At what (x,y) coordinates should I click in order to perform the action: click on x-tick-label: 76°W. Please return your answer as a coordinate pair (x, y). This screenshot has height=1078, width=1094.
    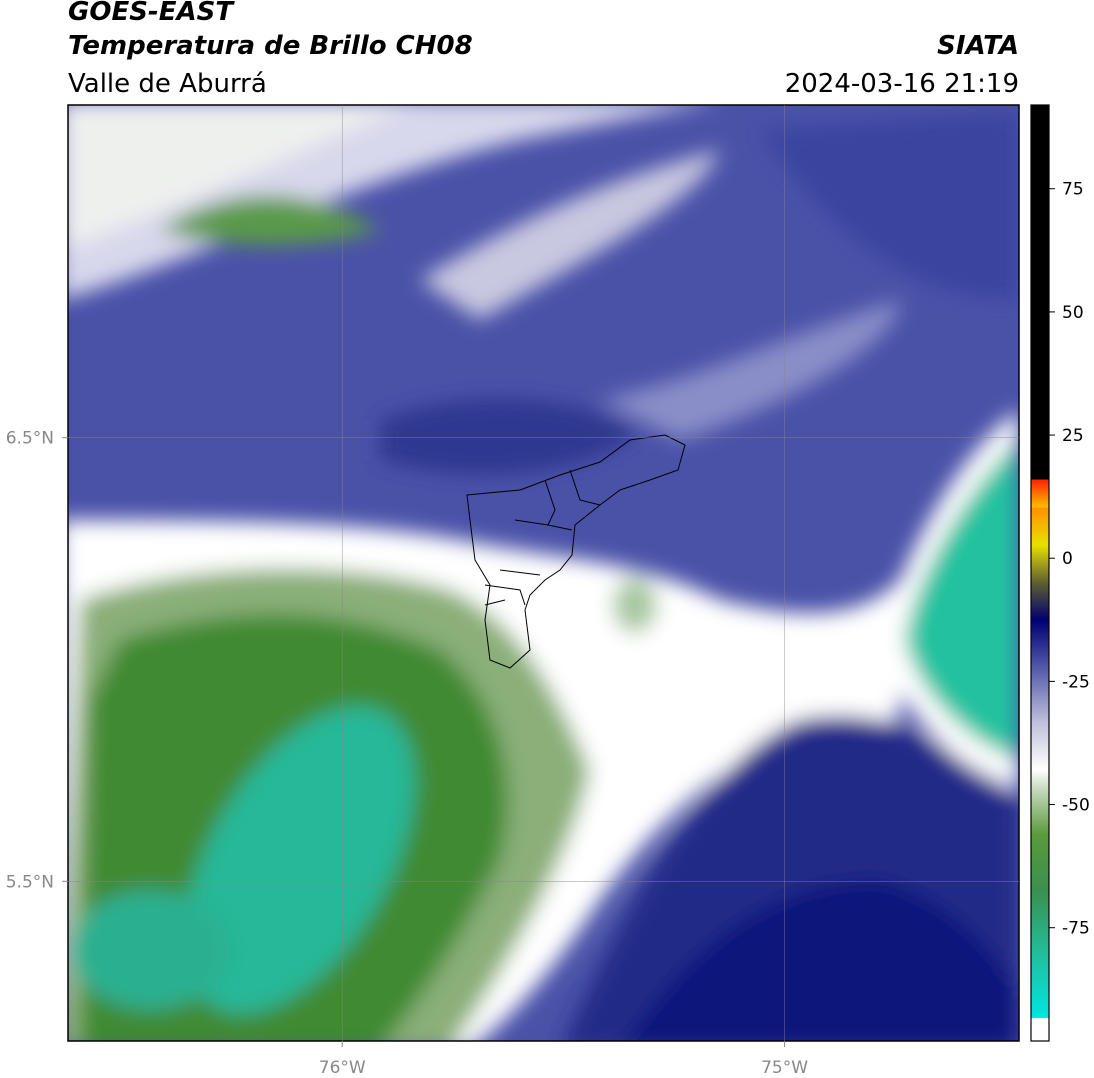
    Looking at the image, I should click on (342, 1068).